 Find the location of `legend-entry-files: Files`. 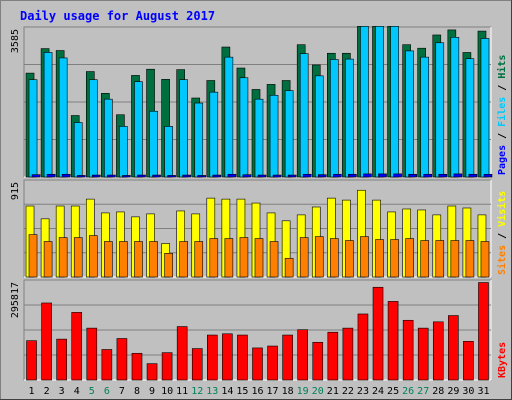

legend-entry-files: Files is located at coordinates (502, 112).